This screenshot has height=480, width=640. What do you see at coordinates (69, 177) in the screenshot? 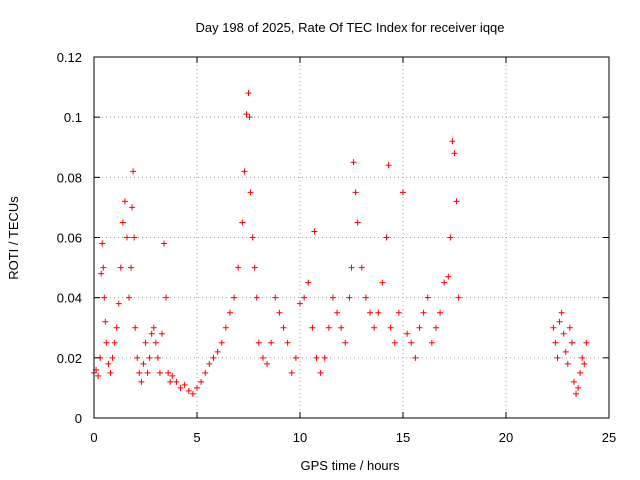
I see `y-tick-label: 0.08` at bounding box center [69, 177].